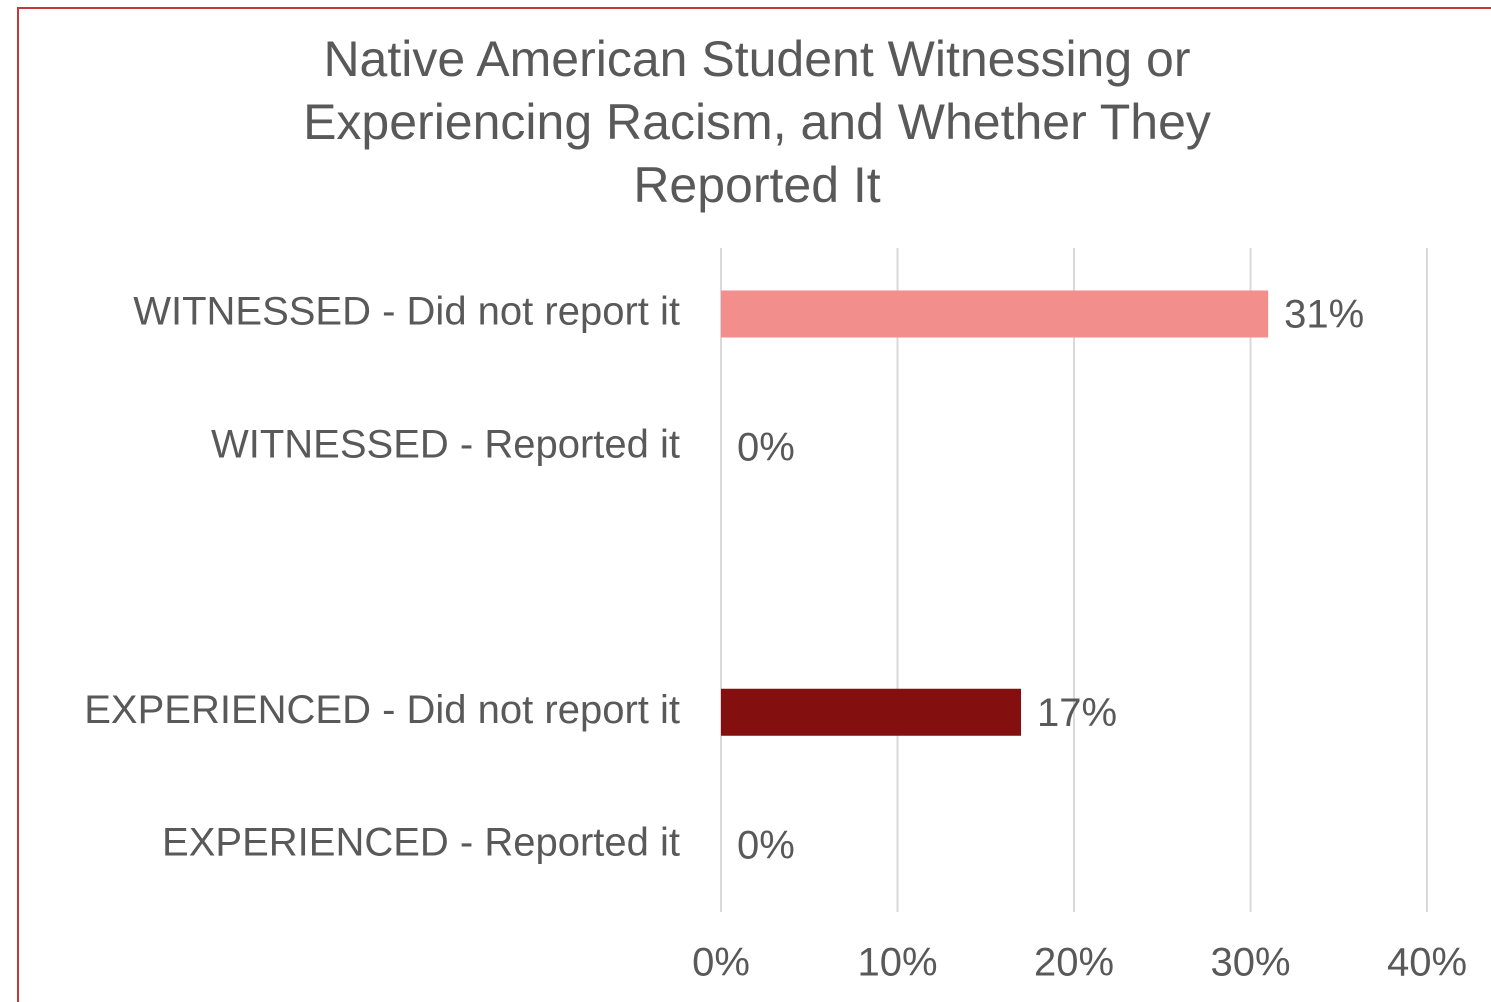 The image size is (1491, 1002). What do you see at coordinates (1250, 963) in the screenshot?
I see `x-tick-label: 30%` at bounding box center [1250, 963].